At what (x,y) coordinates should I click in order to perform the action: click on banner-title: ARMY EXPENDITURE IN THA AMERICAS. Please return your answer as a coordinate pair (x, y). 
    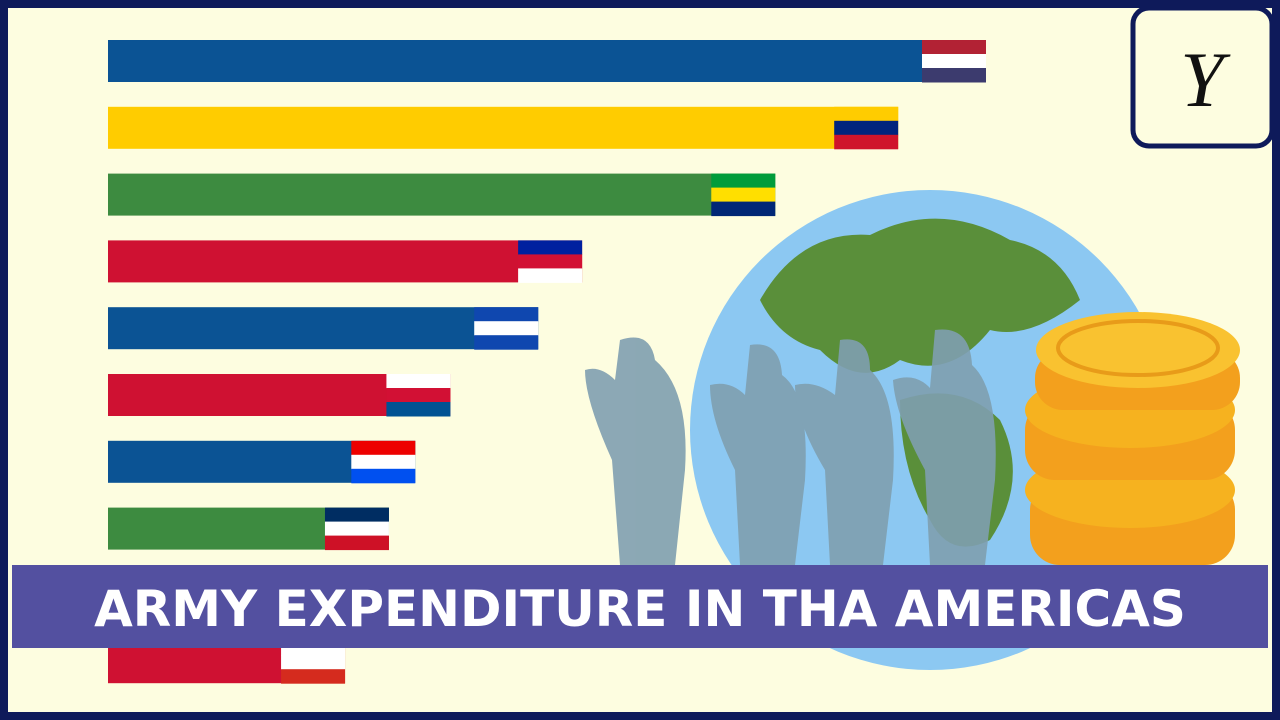
    Looking at the image, I should click on (640, 609).